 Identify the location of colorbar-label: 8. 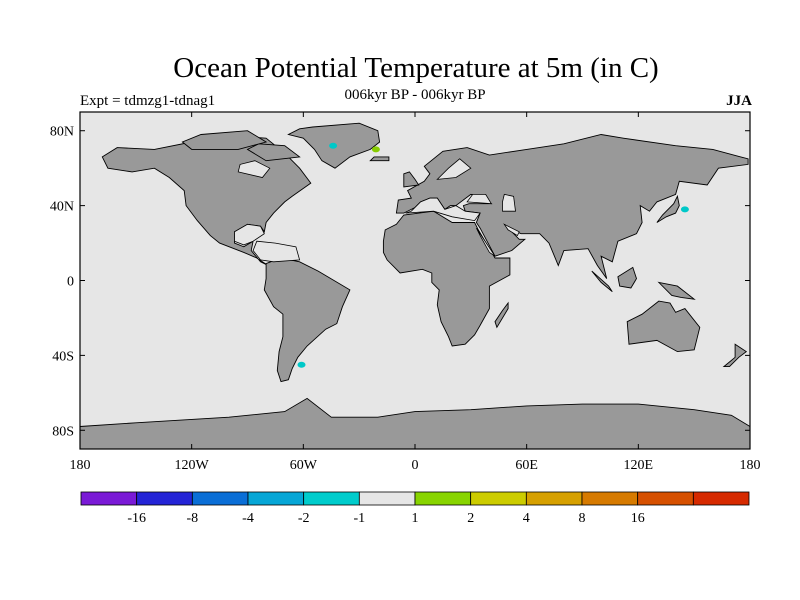
(582, 518).